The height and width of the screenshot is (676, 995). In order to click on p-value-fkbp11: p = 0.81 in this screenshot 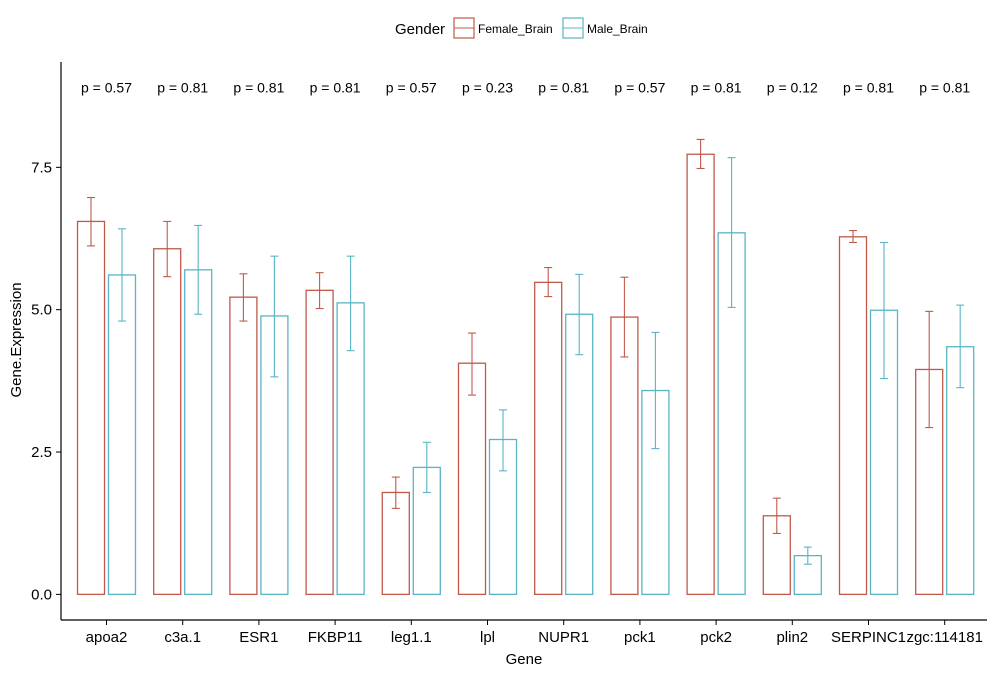, I will do `click(335, 88)`.